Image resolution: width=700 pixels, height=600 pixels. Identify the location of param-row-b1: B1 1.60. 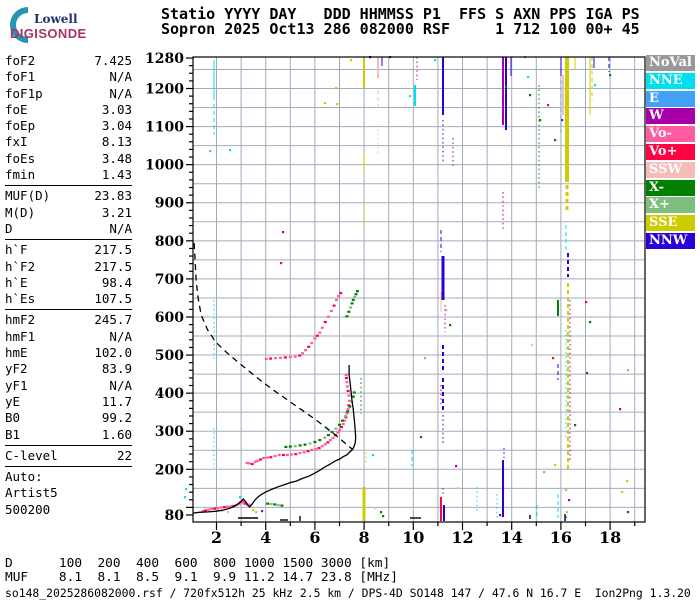
(68, 435).